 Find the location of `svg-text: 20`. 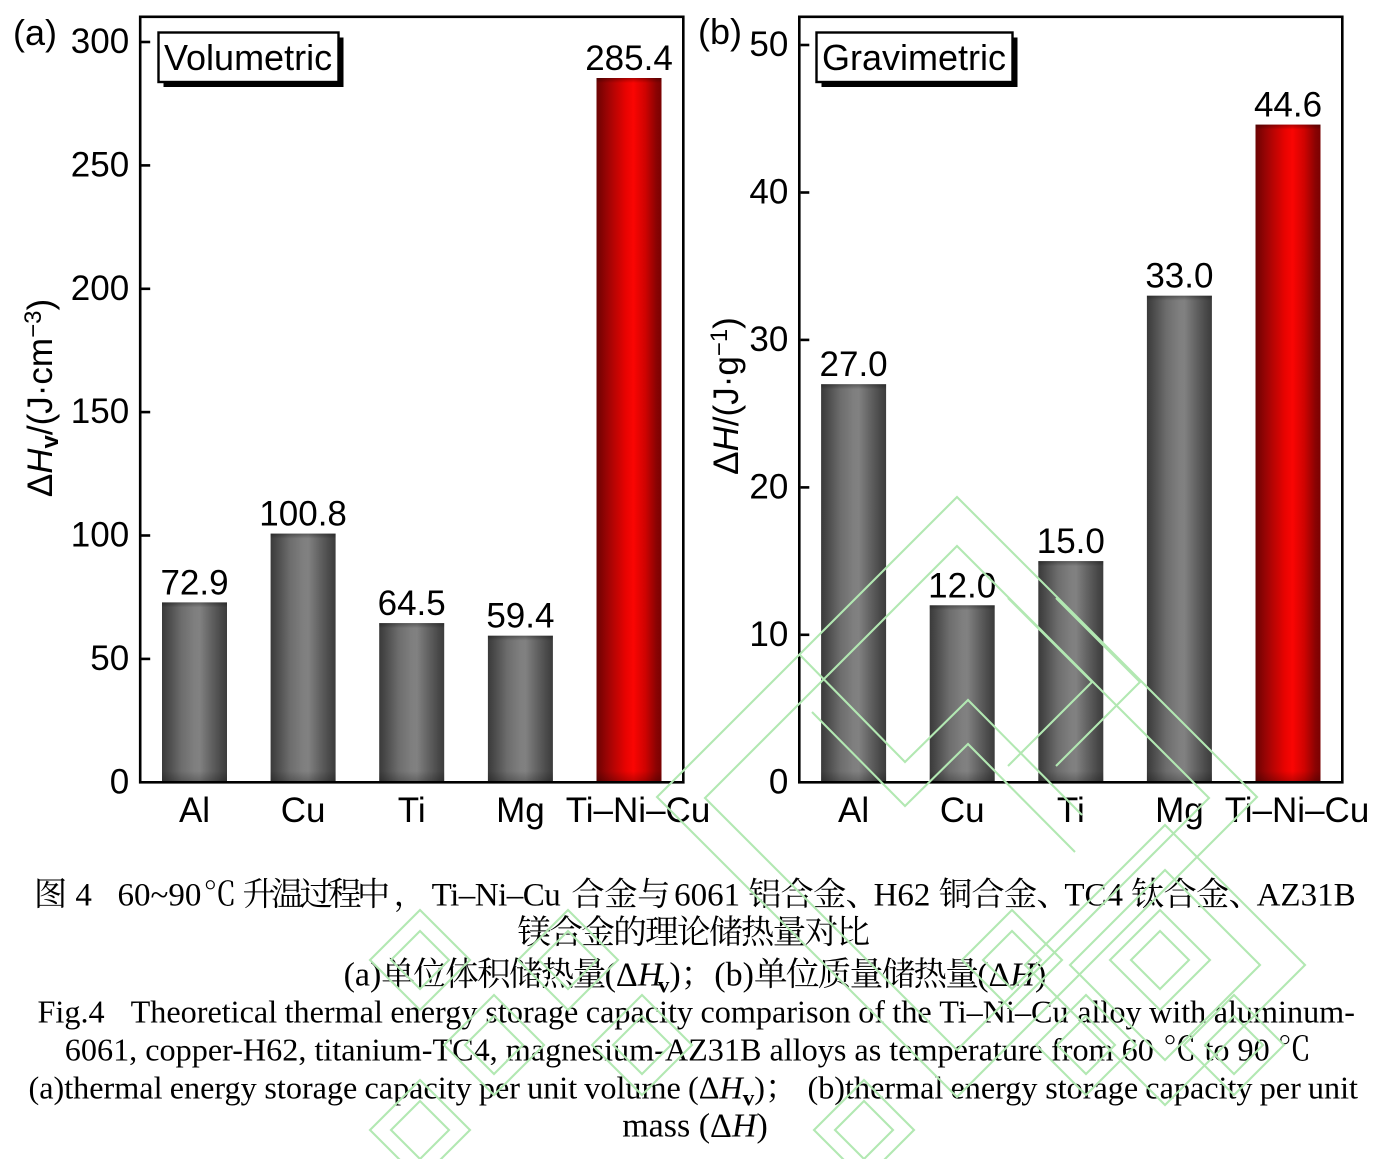

svg-text: 20 is located at coordinates (768, 486).